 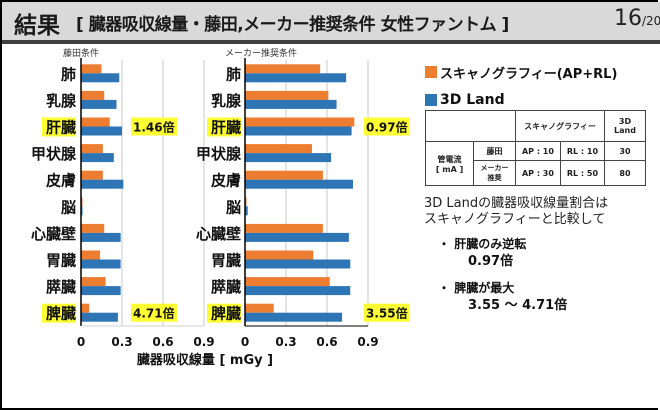 What do you see at coordinates (582, 151) in the screenshot?
I see `table-cell-rl: RL : 10` at bounding box center [582, 151].